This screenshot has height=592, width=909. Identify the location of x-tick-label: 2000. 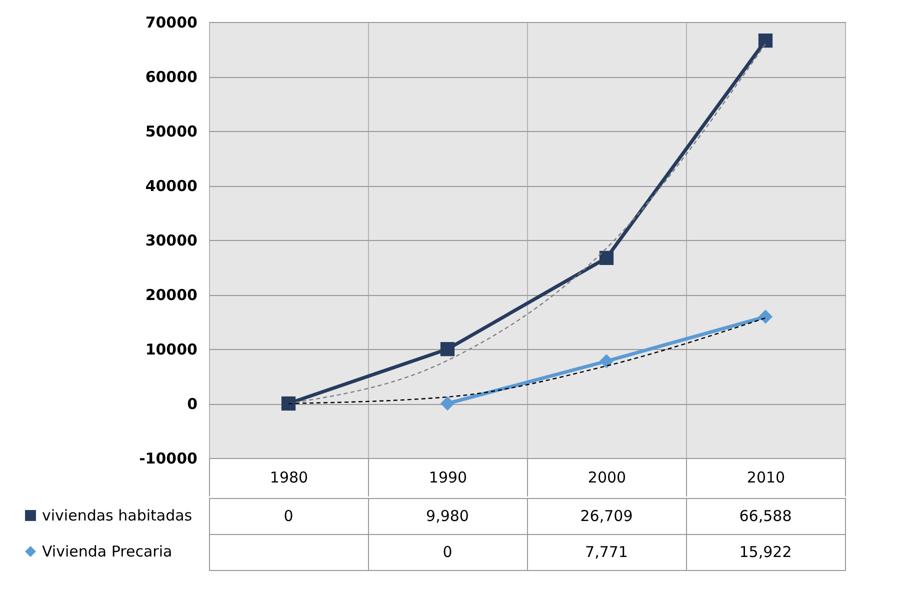
(607, 477).